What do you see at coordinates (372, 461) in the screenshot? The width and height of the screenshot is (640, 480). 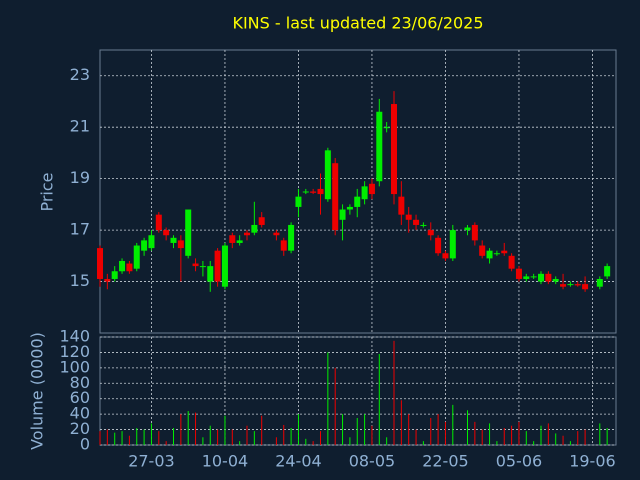 I see `x-tick-label: 08-05` at bounding box center [372, 461].